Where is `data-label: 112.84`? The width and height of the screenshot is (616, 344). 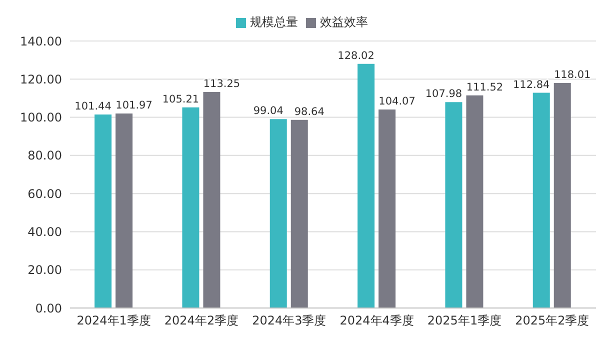
data-label: 112.84 is located at coordinates (531, 84).